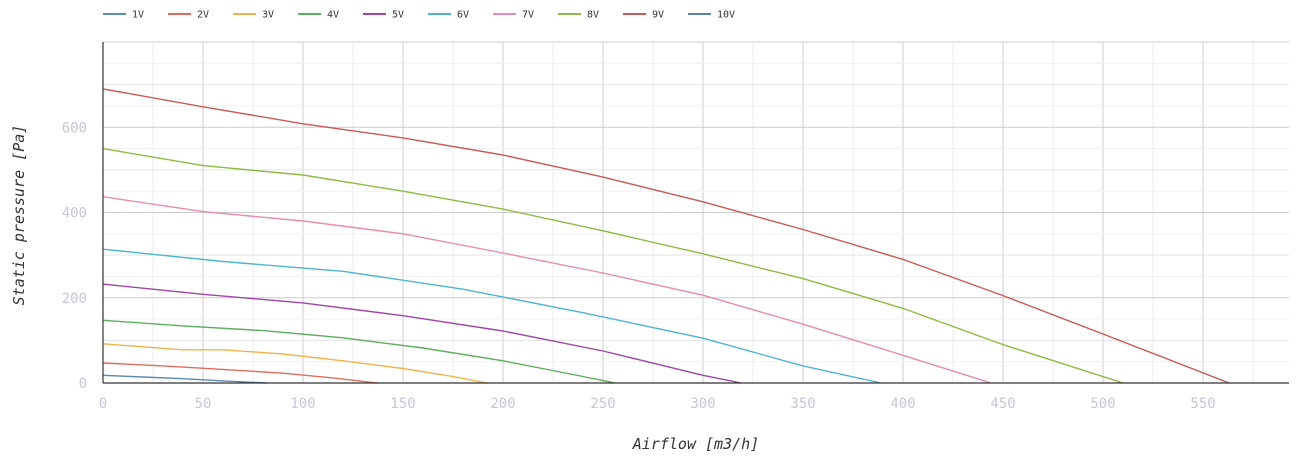 This screenshot has width=1304, height=459. What do you see at coordinates (695, 444) in the screenshot?
I see `x-axis-title: Airflow [m3/h]` at bounding box center [695, 444].